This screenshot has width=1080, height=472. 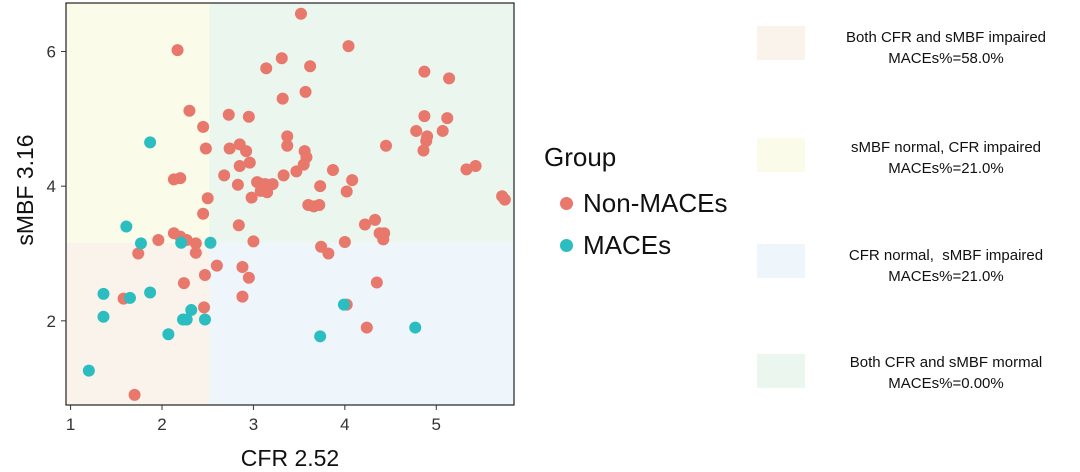 I want to click on y-axis-title: sMBF 3.16, so click(x=25, y=189).